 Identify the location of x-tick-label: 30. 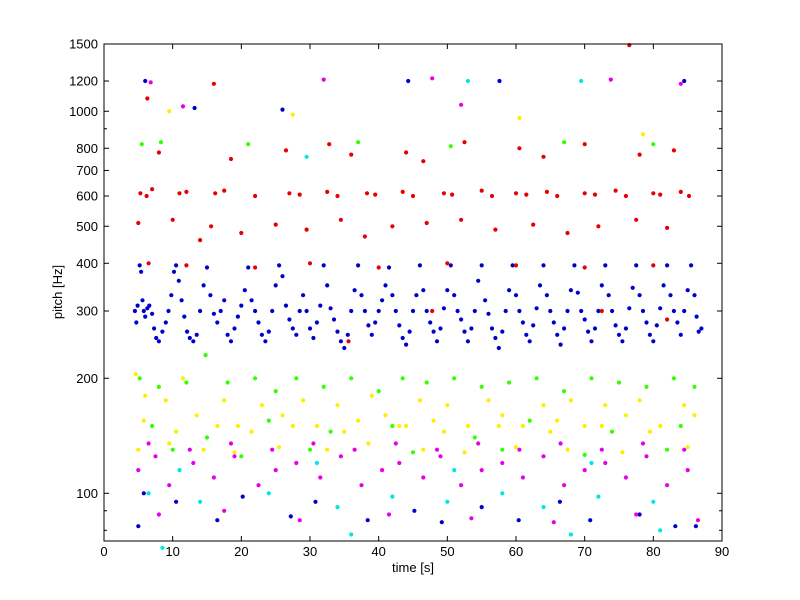
(310, 551).